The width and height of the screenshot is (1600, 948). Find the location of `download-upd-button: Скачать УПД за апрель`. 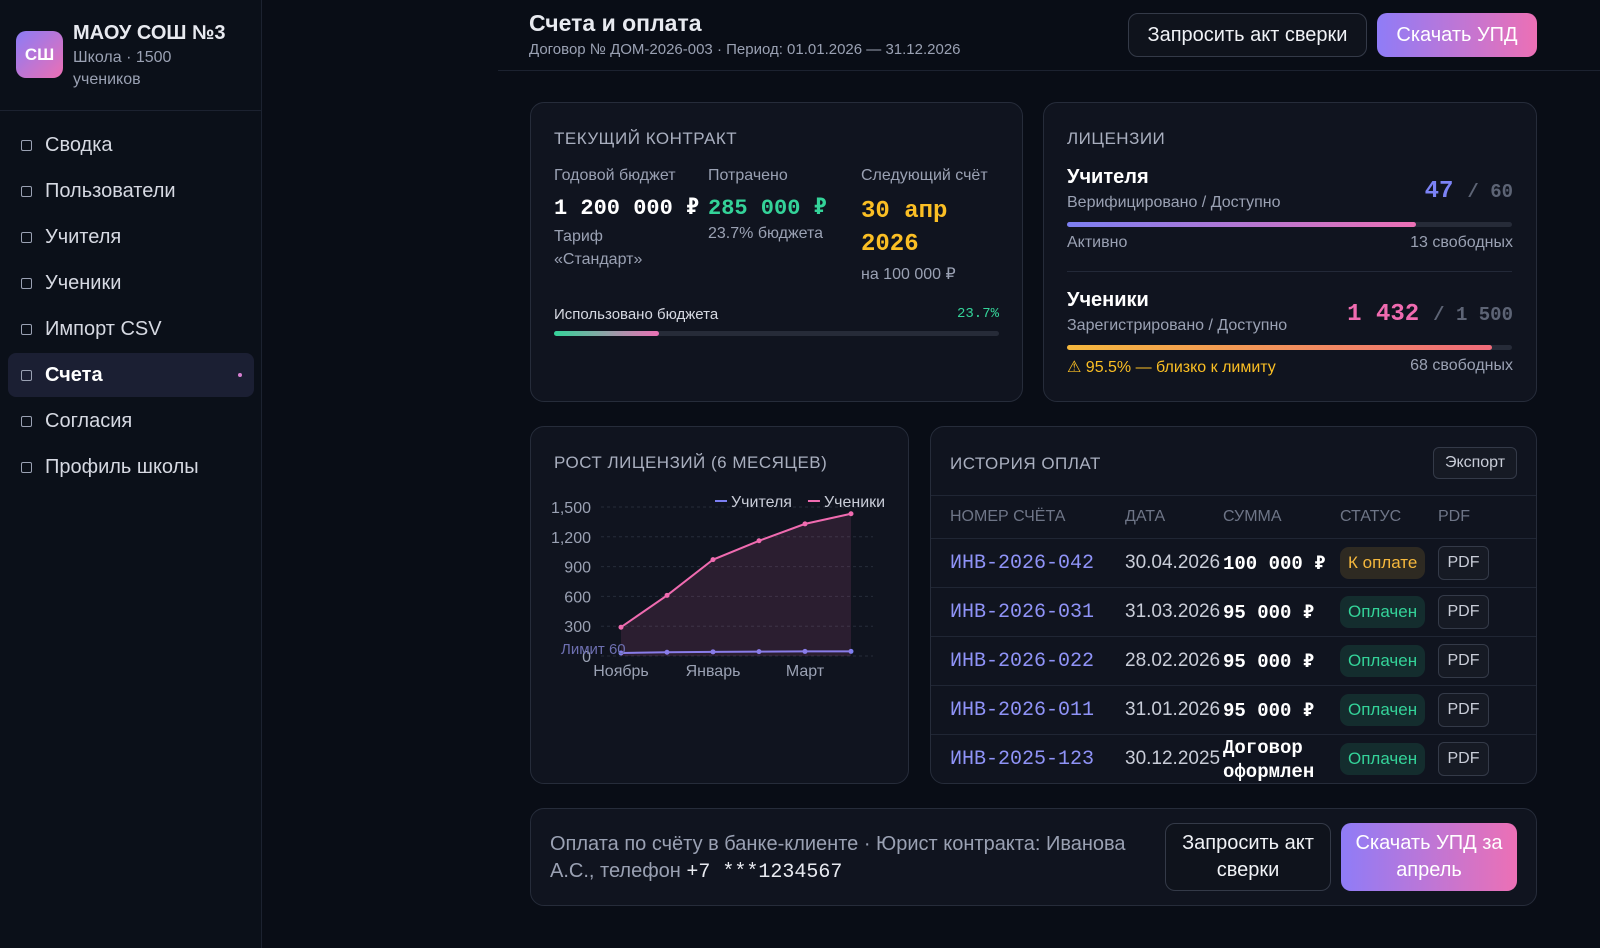

download-upd-button: Скачать УПД за апрель is located at coordinates (1429, 857).